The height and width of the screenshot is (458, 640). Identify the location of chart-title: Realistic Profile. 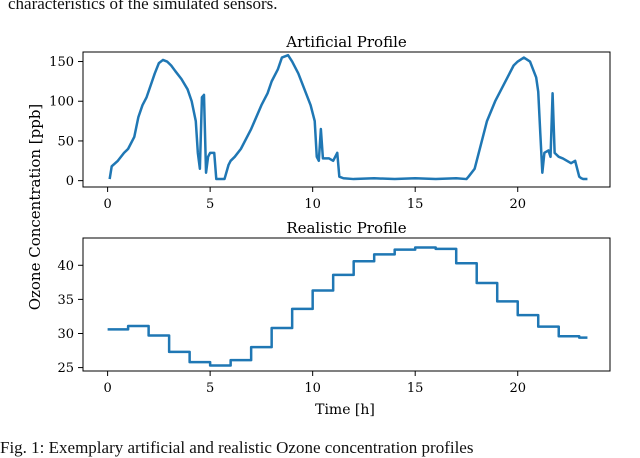
(346, 228).